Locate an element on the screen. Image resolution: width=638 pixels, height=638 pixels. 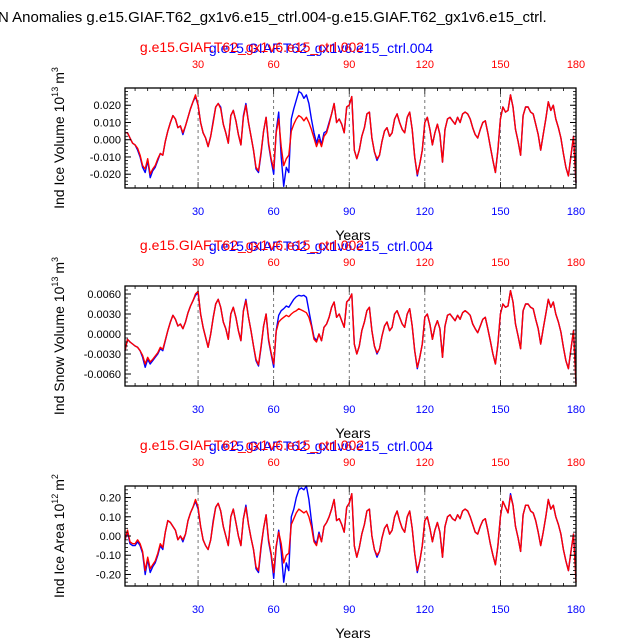
y-tick-label: -0.020 is located at coordinates (105, 175).